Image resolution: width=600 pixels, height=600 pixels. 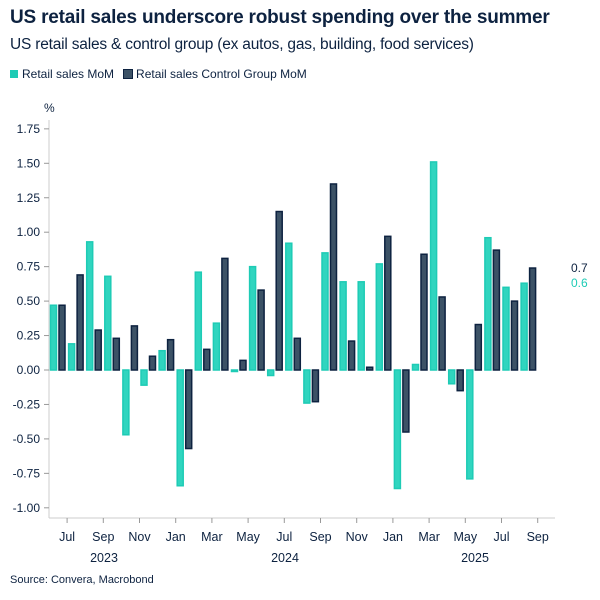 What do you see at coordinates (29, 198) in the screenshot?
I see `y-tick-label: 1.25` at bounding box center [29, 198].